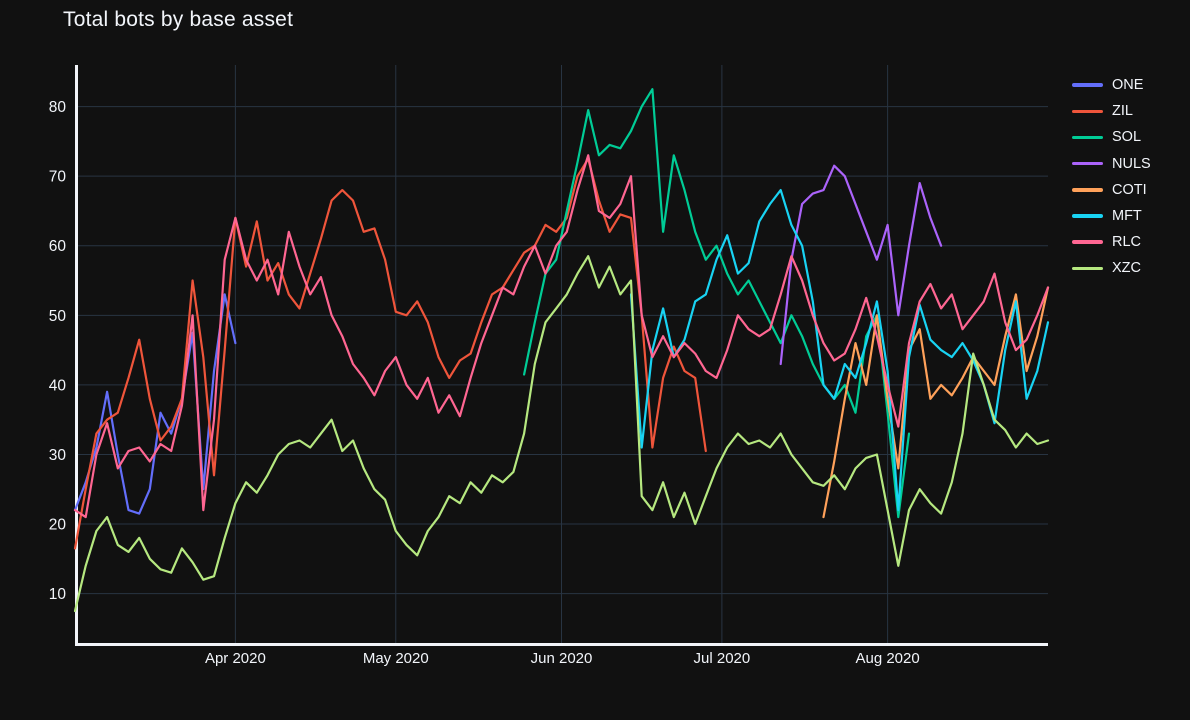 The height and width of the screenshot is (720, 1190). What do you see at coordinates (235, 658) in the screenshot?
I see `x-tick-label: Apr 2020` at bounding box center [235, 658].